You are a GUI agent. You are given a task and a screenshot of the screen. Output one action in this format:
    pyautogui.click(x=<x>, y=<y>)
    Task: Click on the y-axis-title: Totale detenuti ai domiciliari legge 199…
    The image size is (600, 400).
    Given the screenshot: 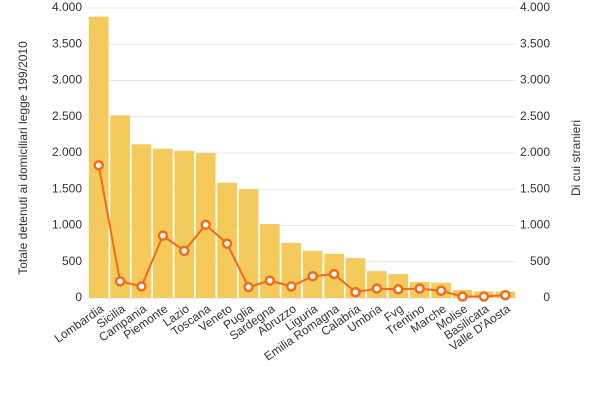 What is the action you would take?
    pyautogui.click(x=23, y=158)
    